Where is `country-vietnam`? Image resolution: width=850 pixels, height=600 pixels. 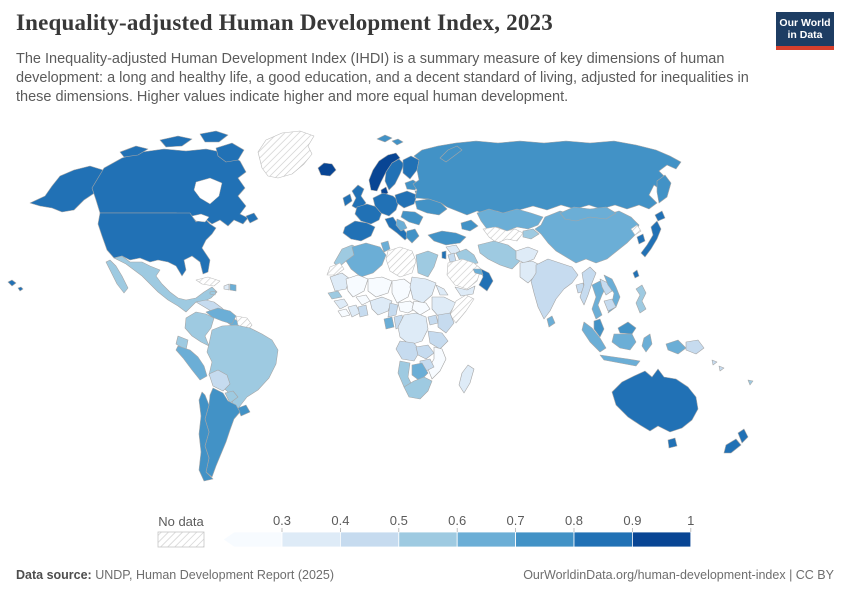 country-vietnam is located at coordinates (612, 294).